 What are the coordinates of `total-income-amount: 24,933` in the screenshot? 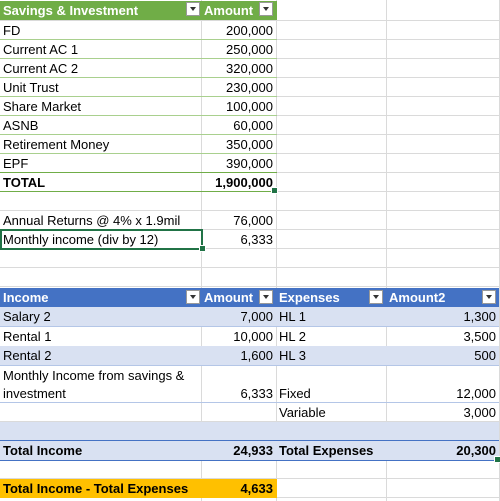 It's located at (253, 450).